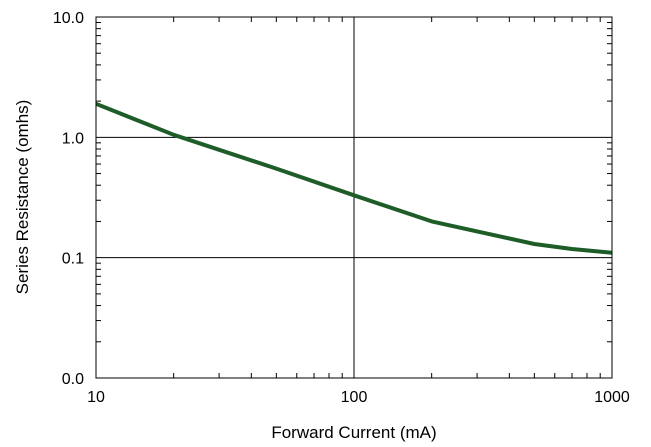 The height and width of the screenshot is (447, 651). I want to click on y-tick-labels: 10.0 1.0 0.1 0.0, so click(68, 199).